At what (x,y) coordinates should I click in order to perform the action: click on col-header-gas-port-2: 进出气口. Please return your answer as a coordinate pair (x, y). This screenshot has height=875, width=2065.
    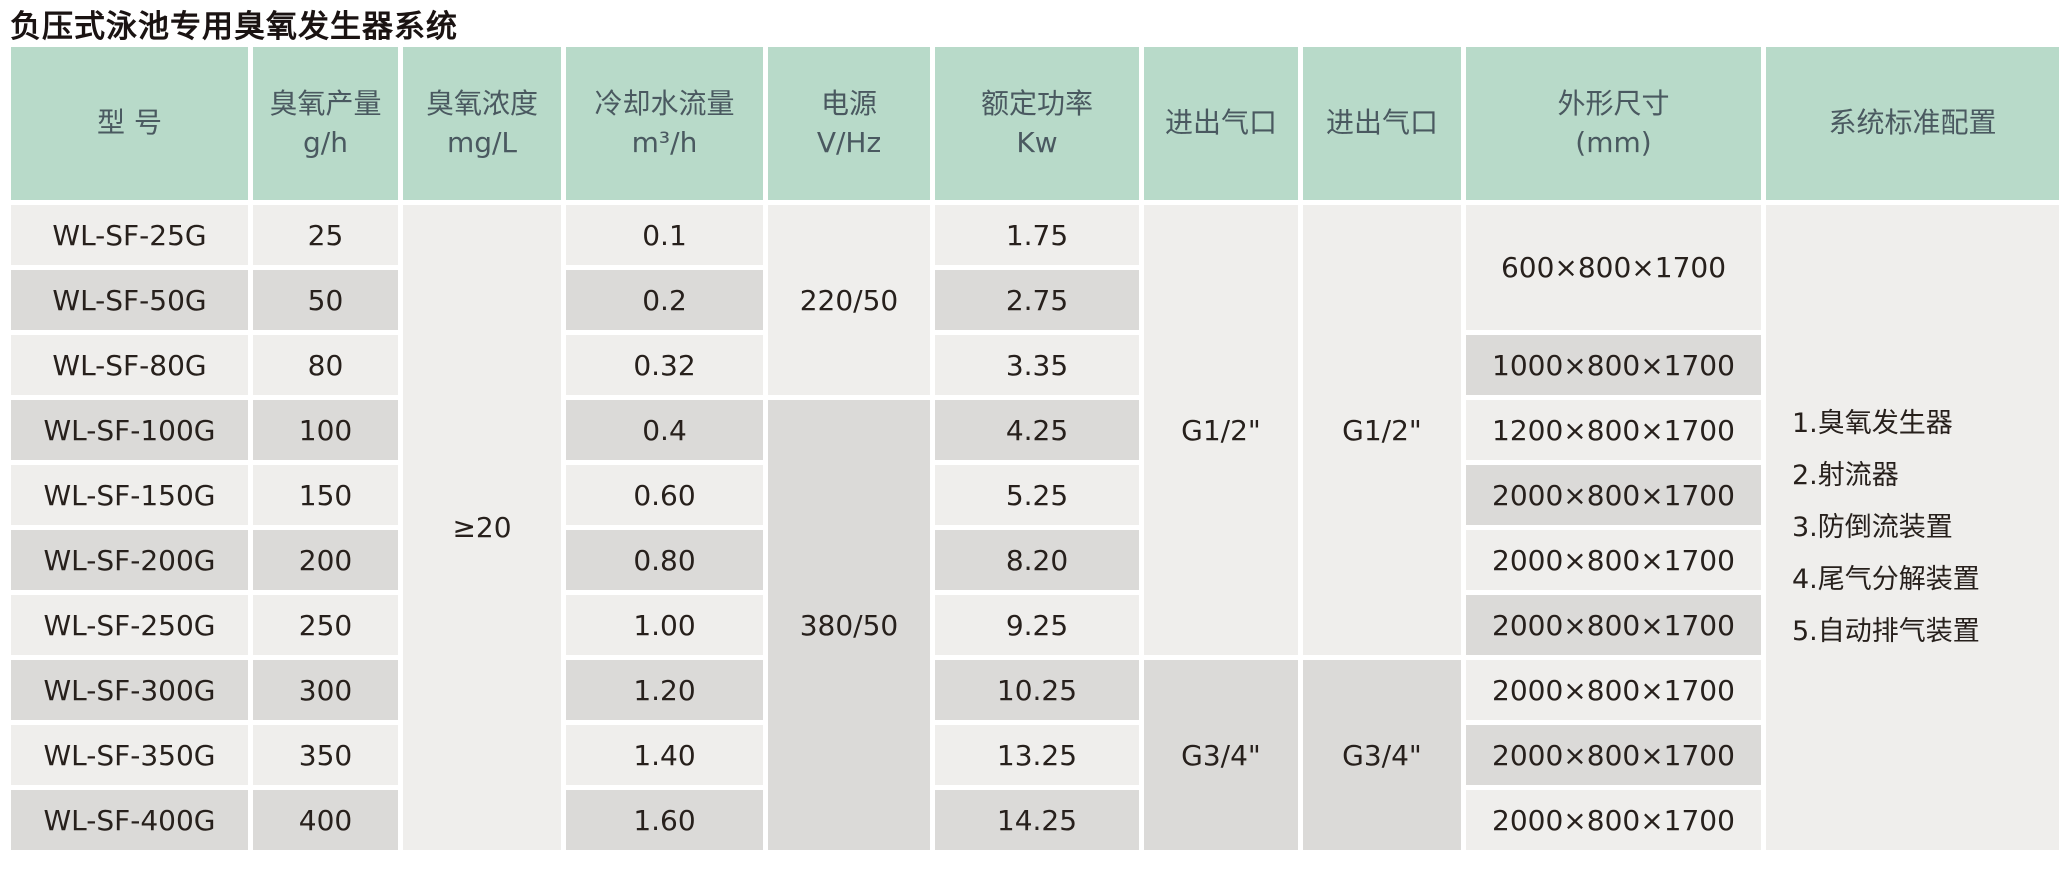
    Looking at the image, I should click on (1382, 123).